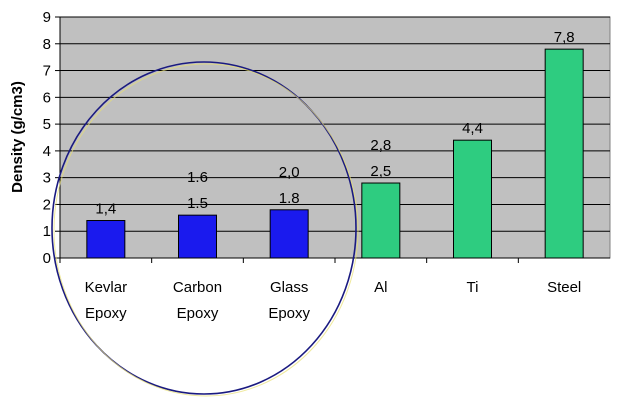 This screenshot has height=400, width=631. Describe the element at coordinates (51, 138) in the screenshot. I see `y-axis-ticks: 0 1 2 3 4 5 6 7 8 9` at that location.